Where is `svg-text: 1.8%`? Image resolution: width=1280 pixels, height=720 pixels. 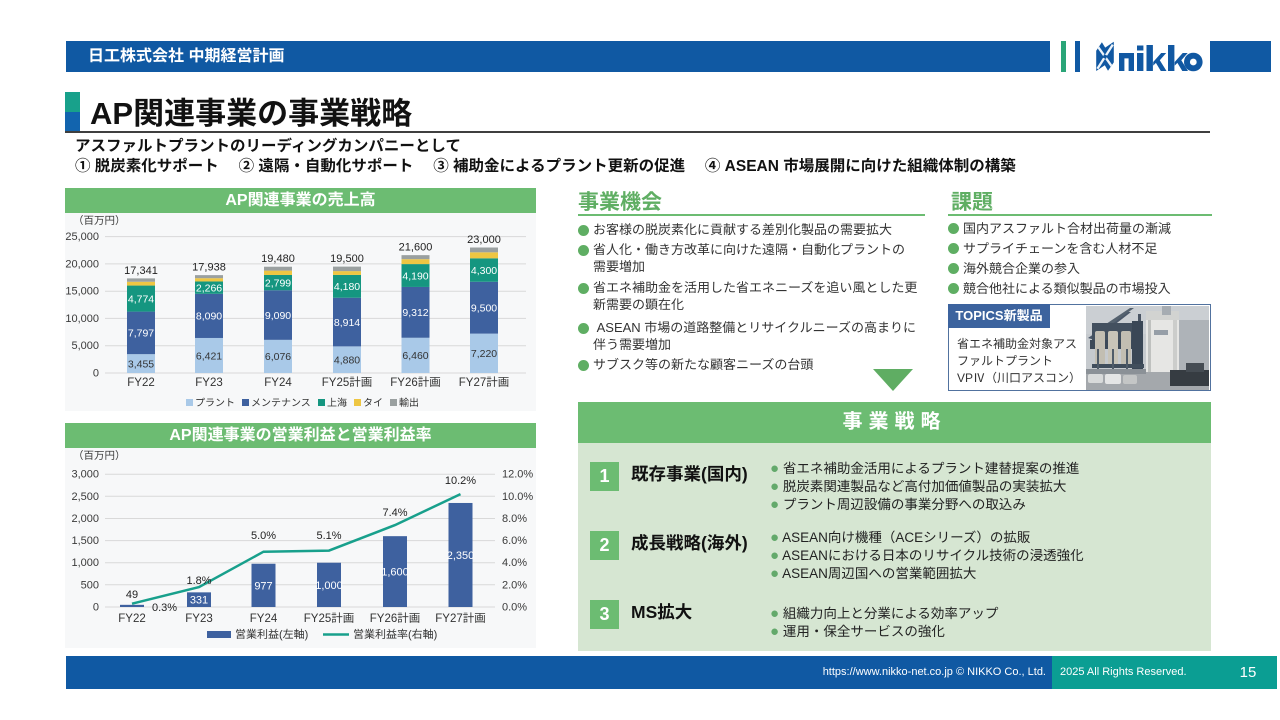
svg-text: 1.8% is located at coordinates (198, 581).